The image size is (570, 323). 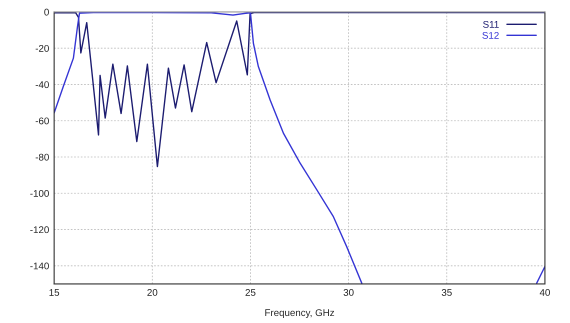 What do you see at coordinates (42, 157) in the screenshot?
I see `y-tick-label: -80` at bounding box center [42, 157].